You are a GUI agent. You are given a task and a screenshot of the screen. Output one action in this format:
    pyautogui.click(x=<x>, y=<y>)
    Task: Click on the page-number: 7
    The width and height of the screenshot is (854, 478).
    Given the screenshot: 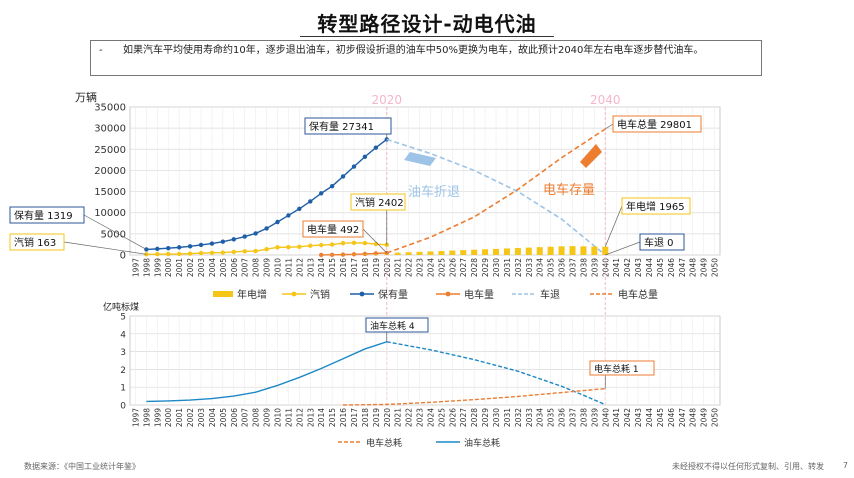 What is the action you would take?
    pyautogui.click(x=845, y=465)
    